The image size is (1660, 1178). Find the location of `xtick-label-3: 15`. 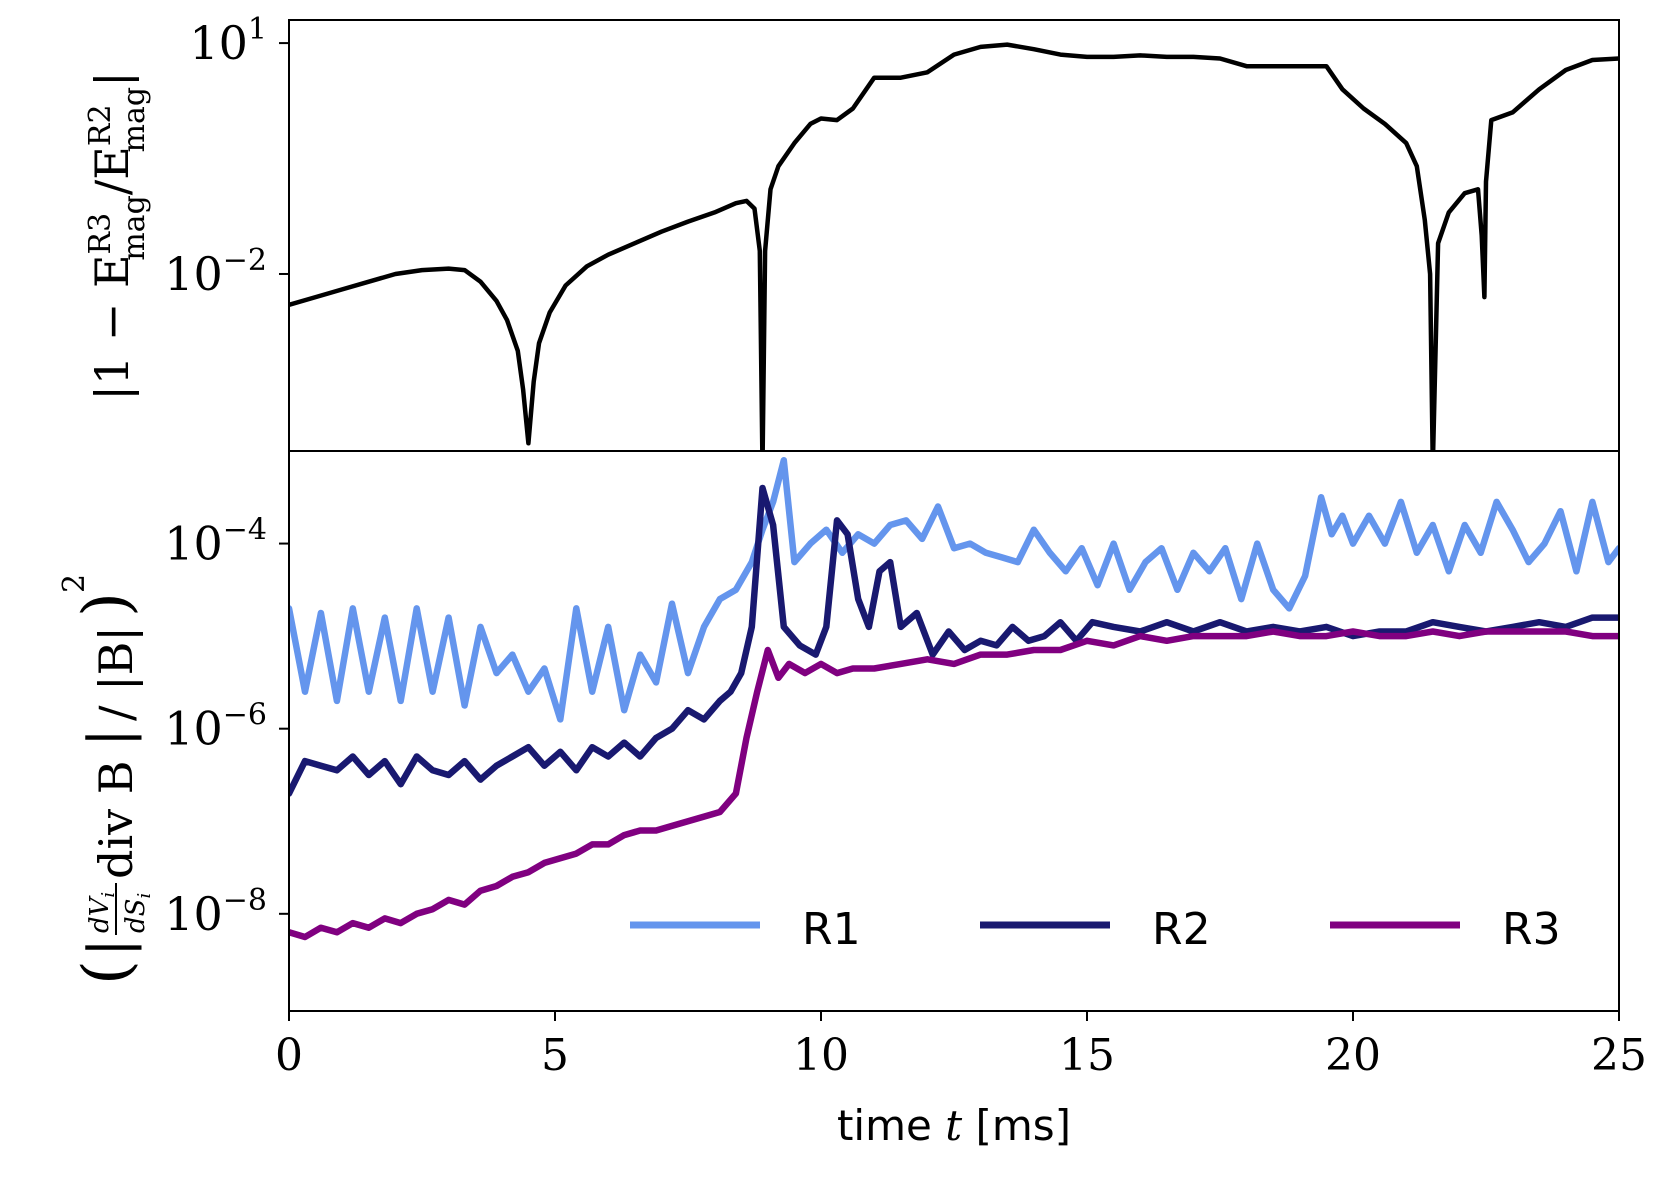

xtick-label-3: 15 is located at coordinates (1087, 1055).